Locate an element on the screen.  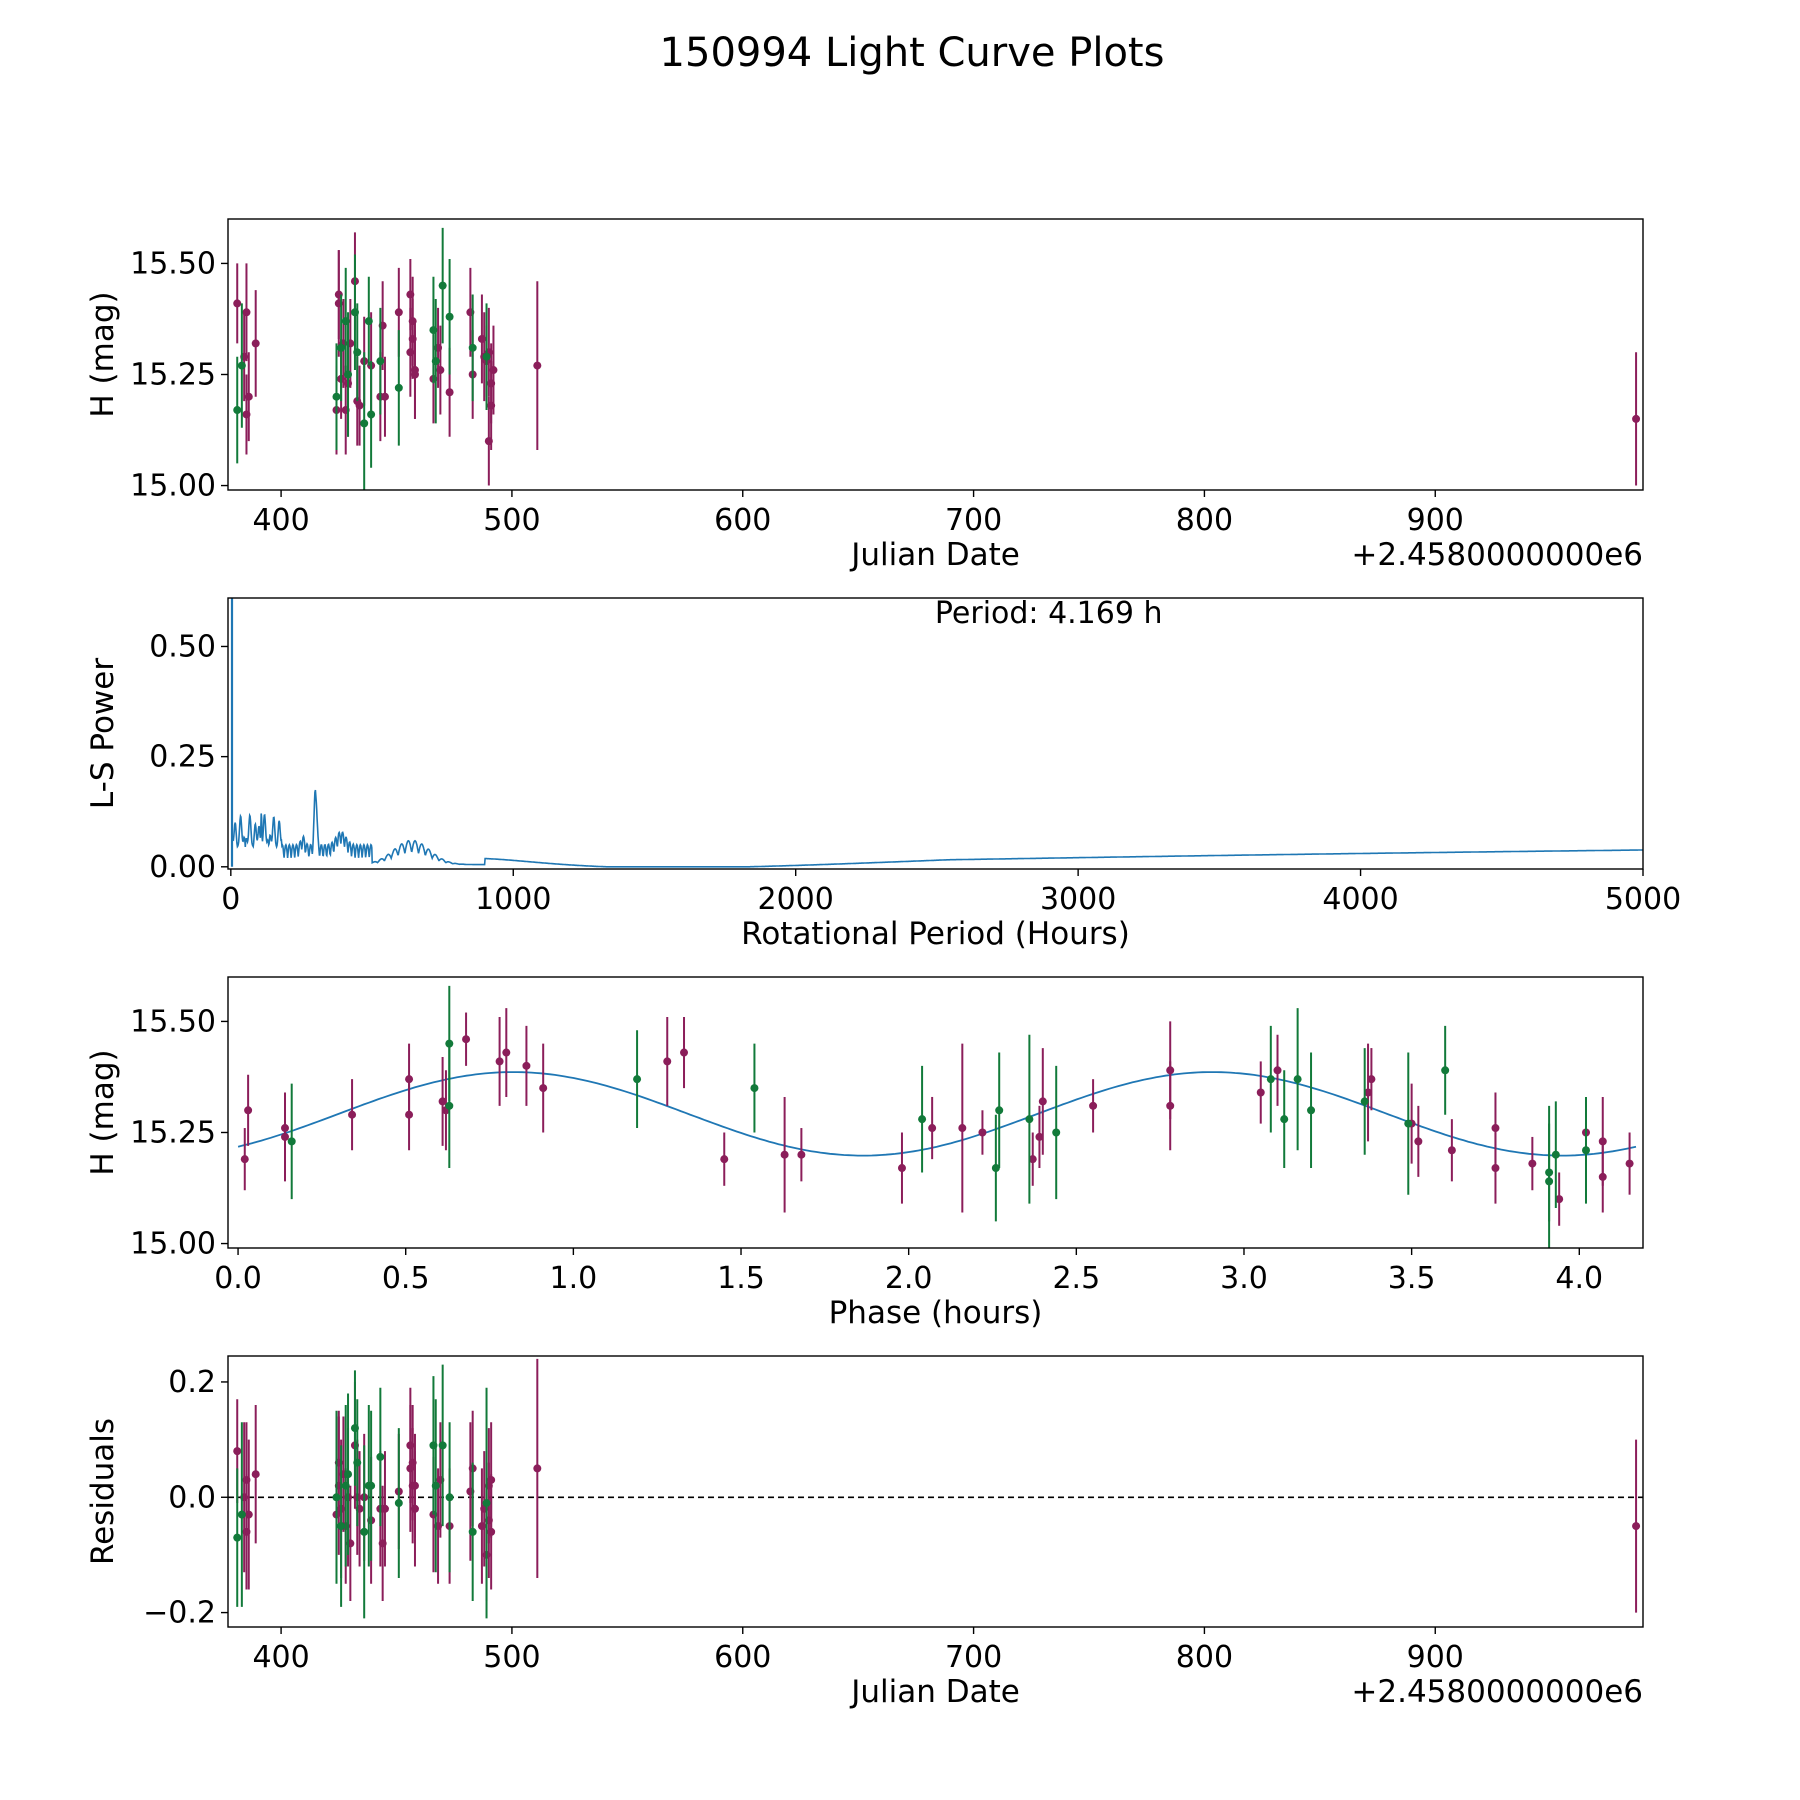
y-axis-label: Residuals is located at coordinates (103, 1491).